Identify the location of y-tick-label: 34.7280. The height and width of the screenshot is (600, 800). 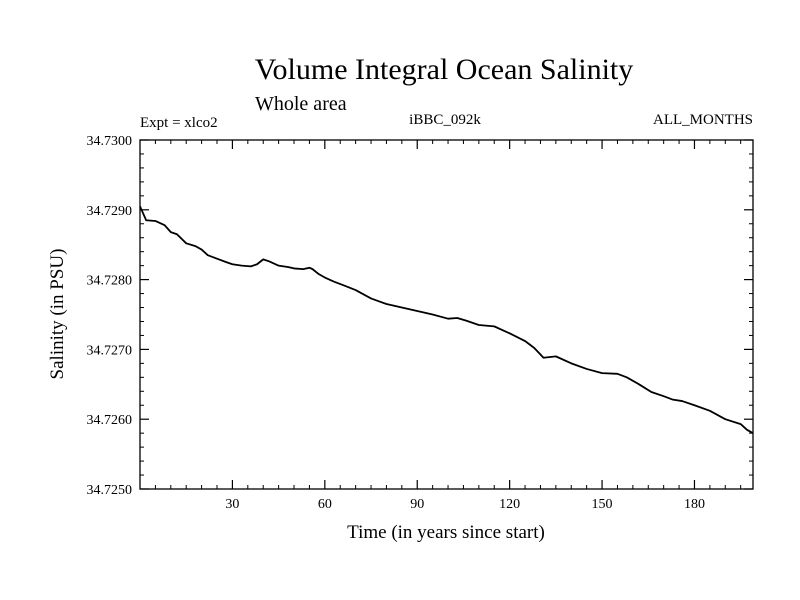
(110, 281).